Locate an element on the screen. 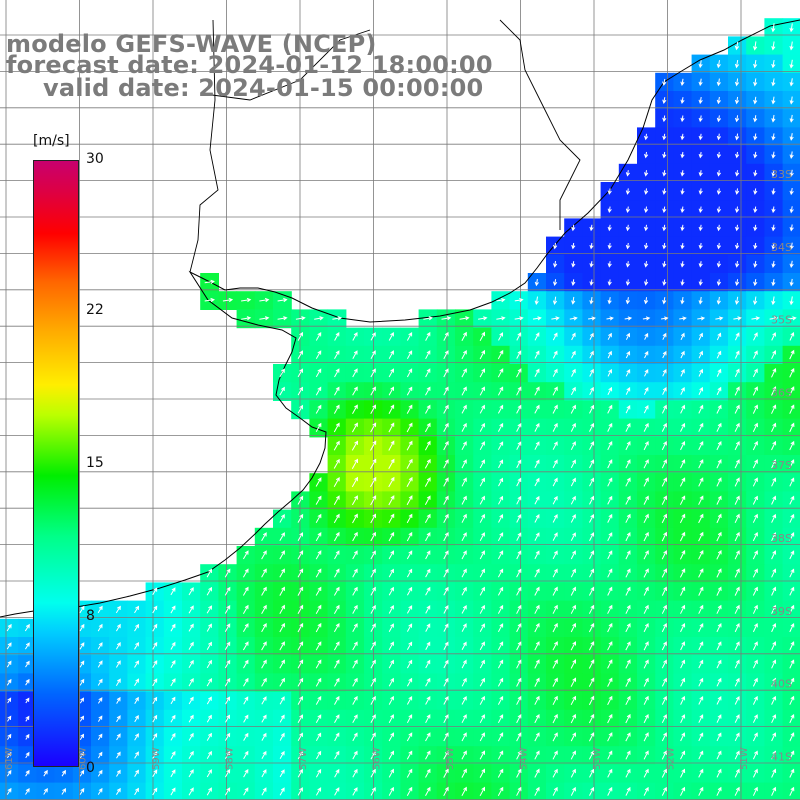 The image size is (800, 800). longitude-label: 53W is located at coordinates (597, 758).